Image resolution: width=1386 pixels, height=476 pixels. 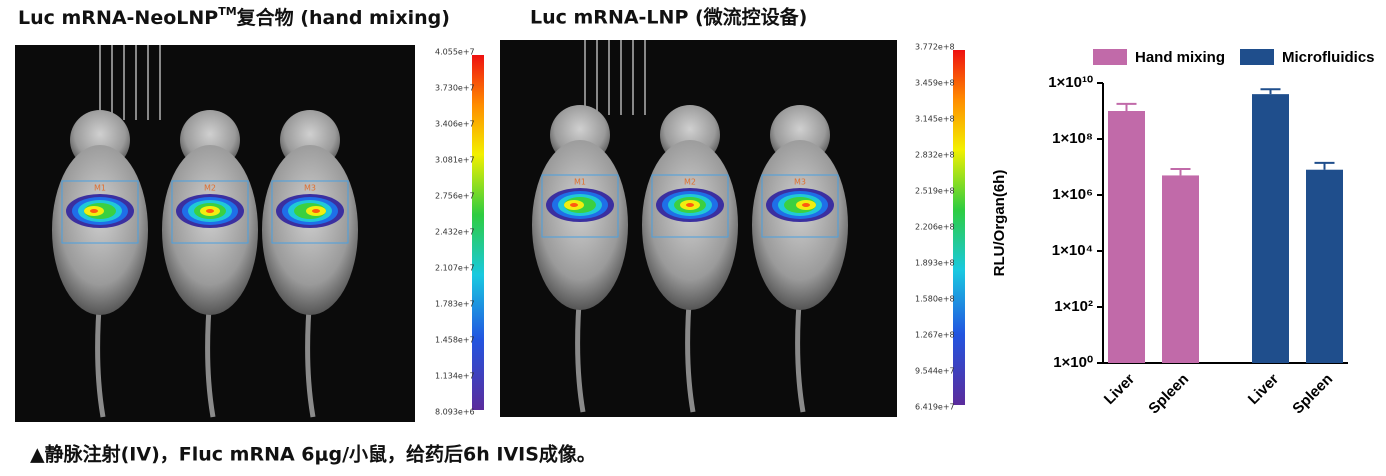 I want to click on colorbar-tick-label: 2.832e+8, so click(x=935, y=155).